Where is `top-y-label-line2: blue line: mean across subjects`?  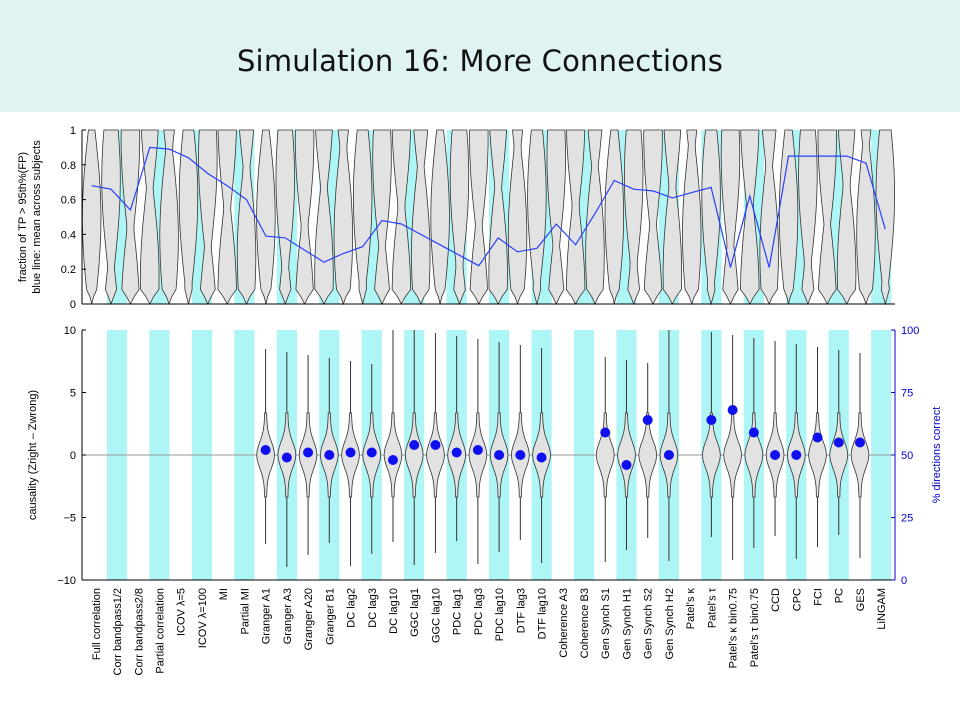
top-y-label-line2: blue line: mean across subjects is located at coordinates (37, 217).